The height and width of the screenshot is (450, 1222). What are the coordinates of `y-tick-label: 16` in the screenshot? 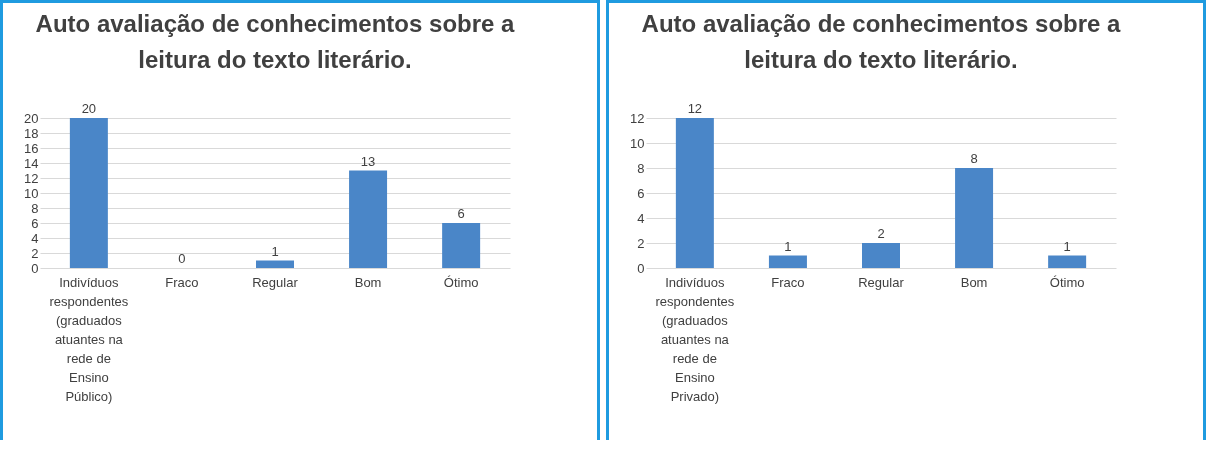 It's located at (31, 148).